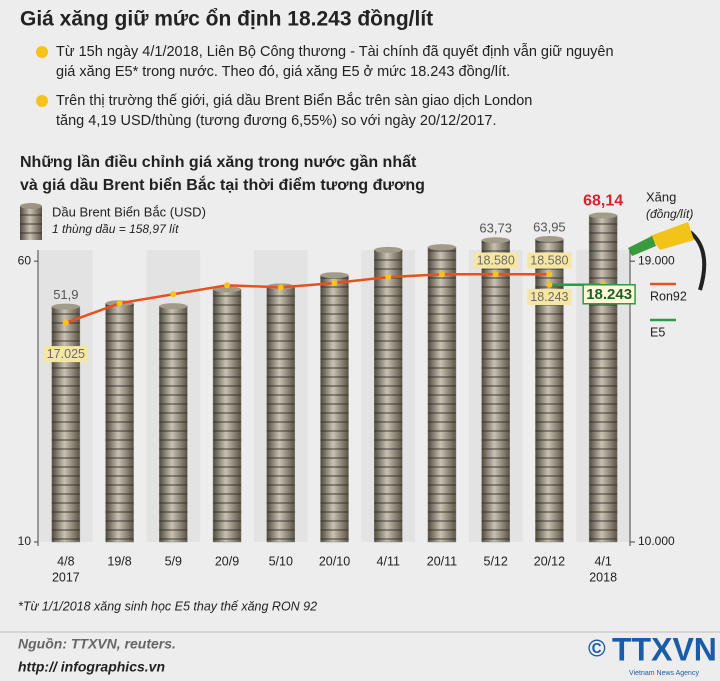  Describe the element at coordinates (603, 577) in the screenshot. I see `x-year-label: 2018` at that location.